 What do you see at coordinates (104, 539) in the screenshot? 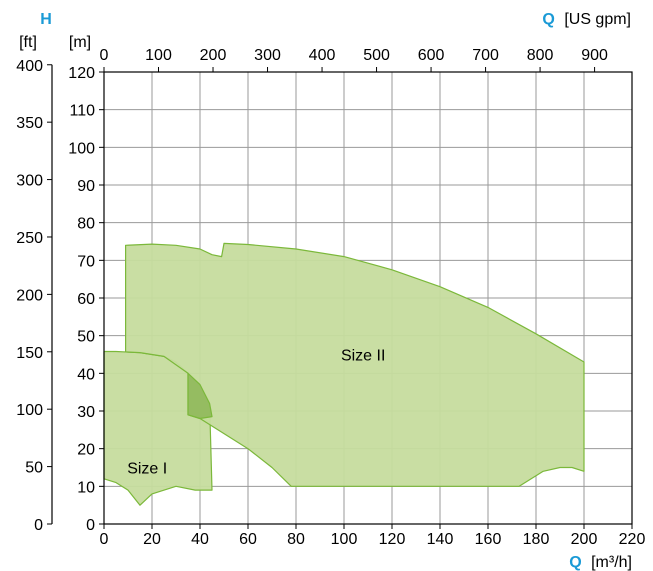
I see `x-tick-label: 0` at bounding box center [104, 539].